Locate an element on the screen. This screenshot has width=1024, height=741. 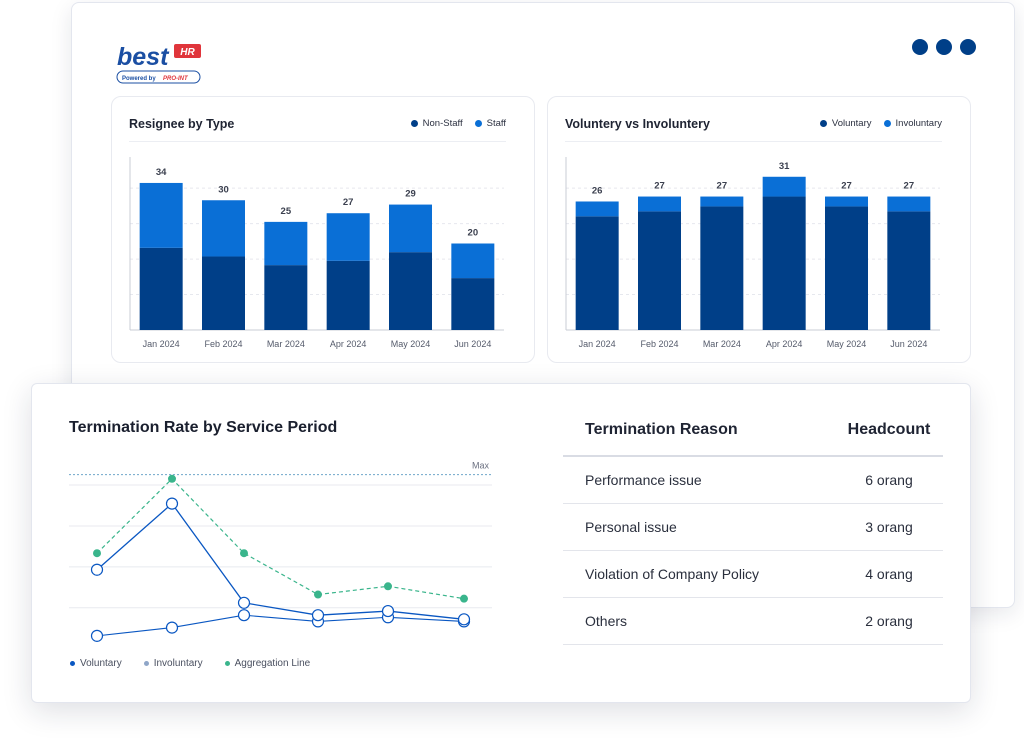
table-header-row: Termination Reason Headcount is located at coordinates (753, 430).